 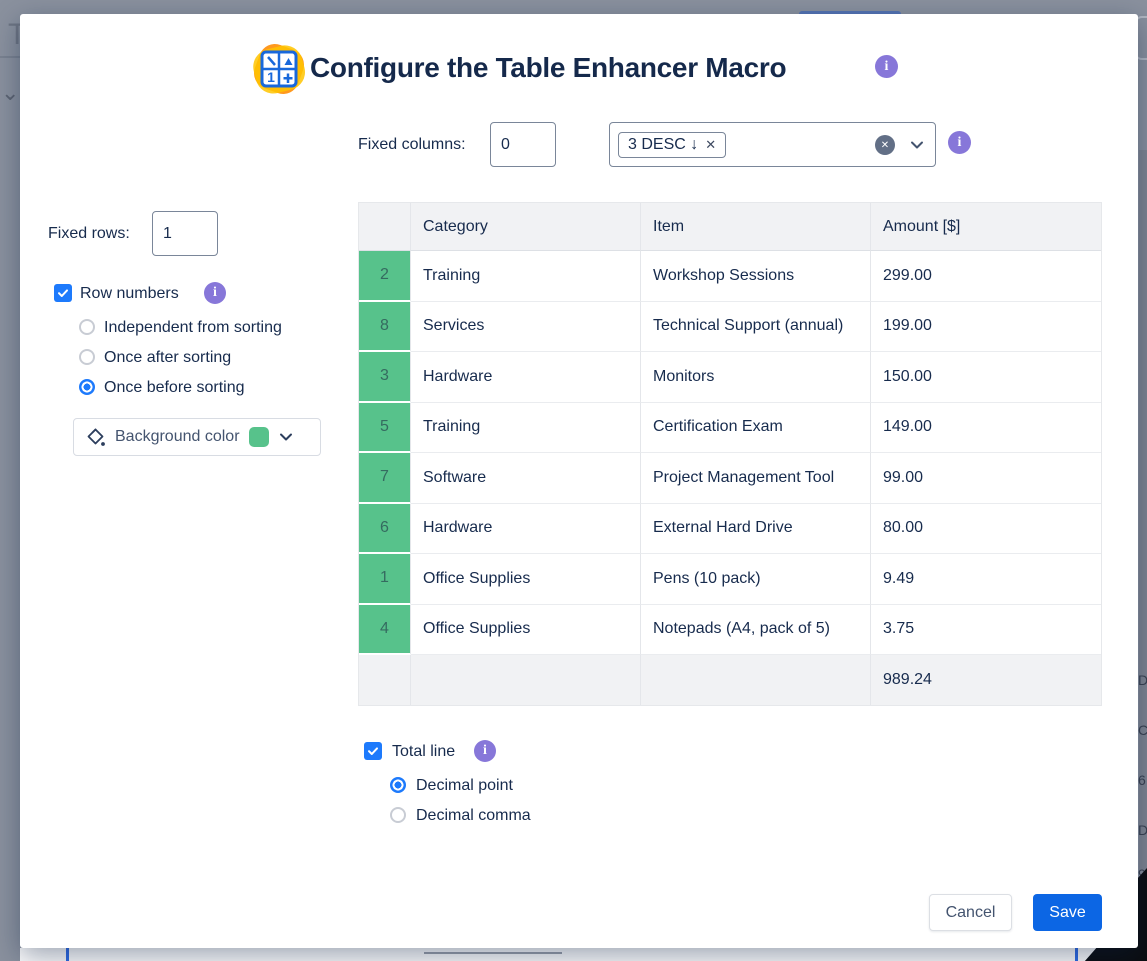 I want to click on dialog-title: Configure the Table Enhancer Macro, so click(x=548, y=67).